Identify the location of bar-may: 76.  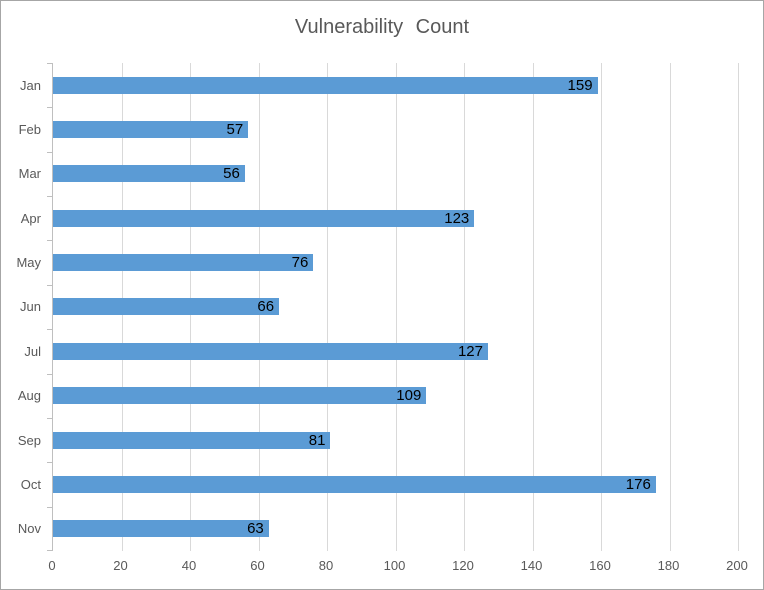
(183, 263).